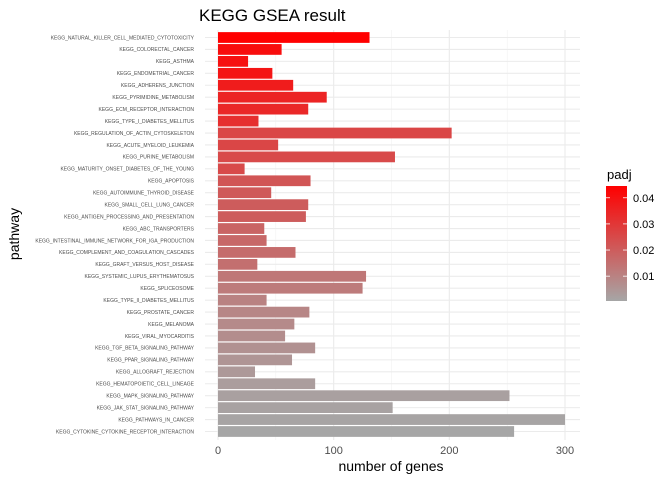  I want to click on x-tick-label: 0, so click(218, 451).